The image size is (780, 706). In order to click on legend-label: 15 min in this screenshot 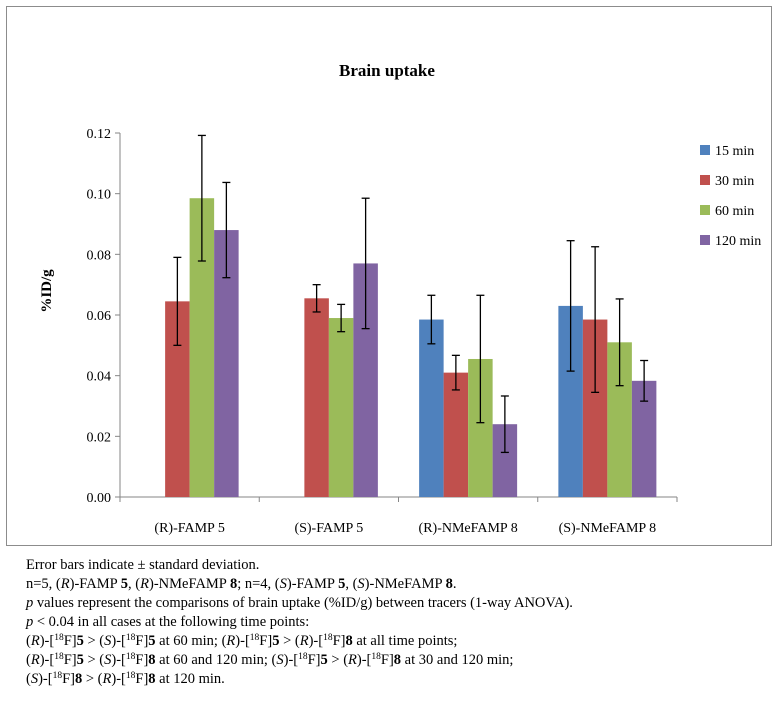, I will do `click(734, 151)`.